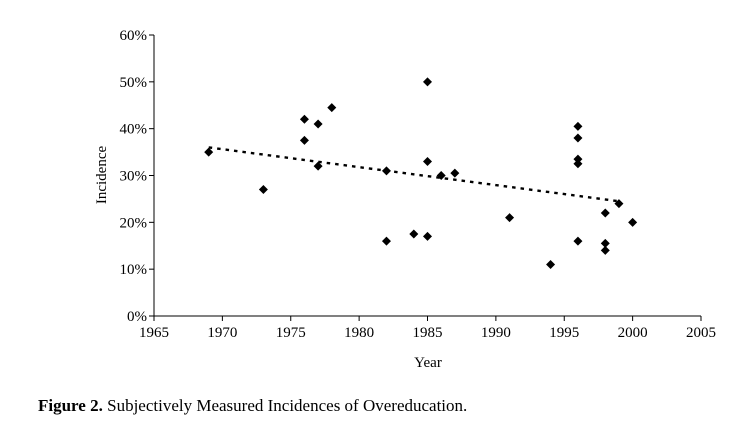 This screenshot has height=439, width=749. Describe the element at coordinates (134, 36) in the screenshot. I see `y-tick-label: 60%` at that location.